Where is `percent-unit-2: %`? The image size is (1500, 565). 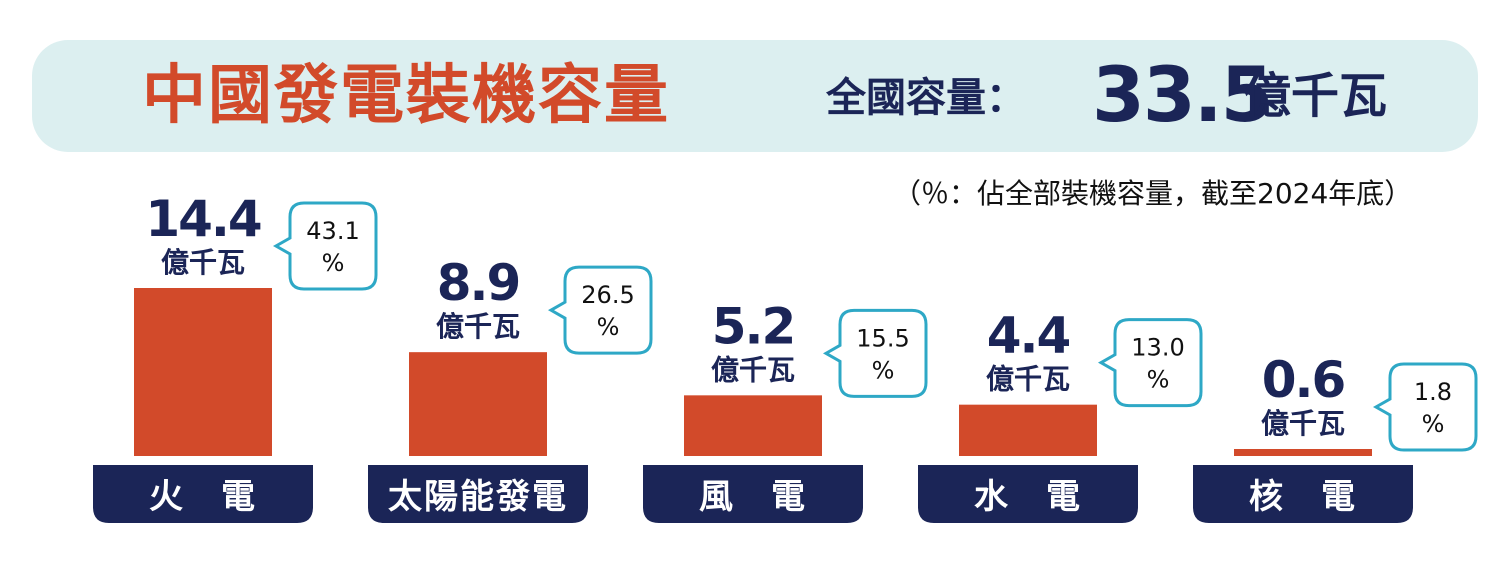 percent-unit-2: % is located at coordinates (883, 370).